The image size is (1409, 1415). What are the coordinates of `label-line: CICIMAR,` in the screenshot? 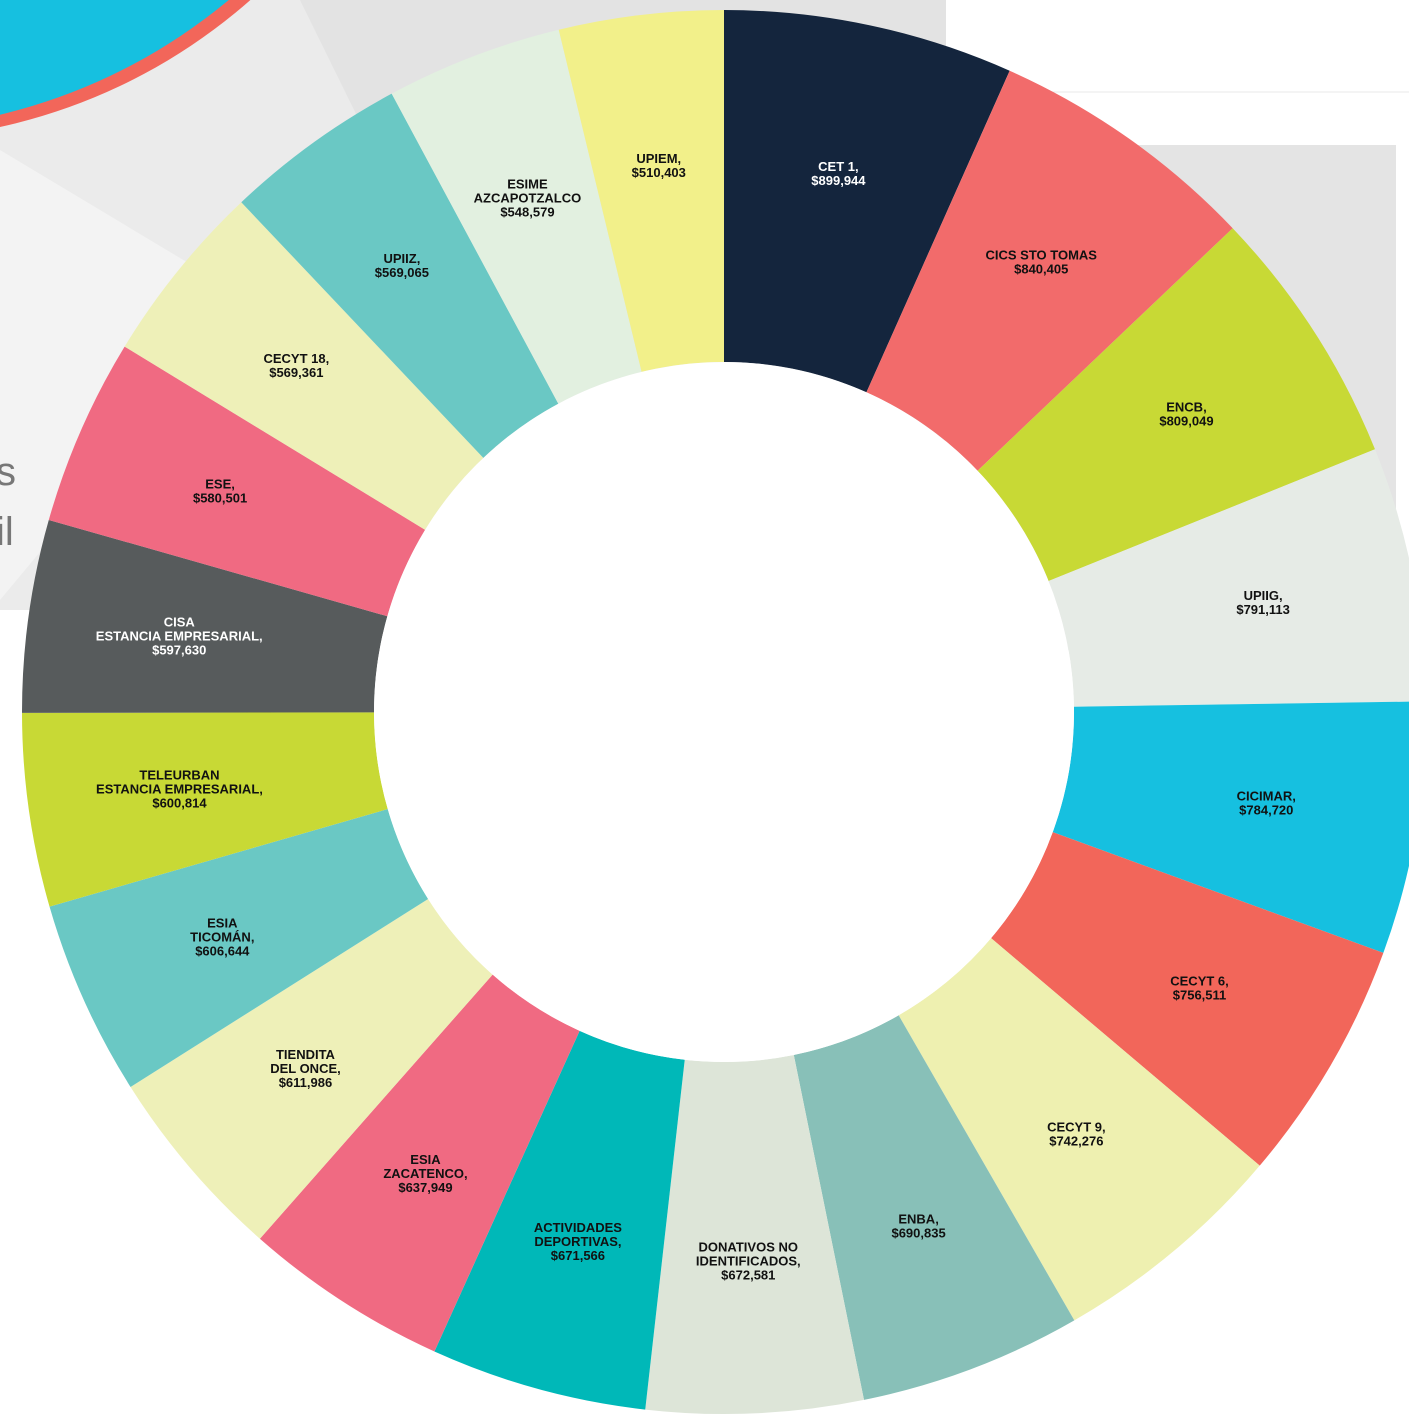 It's located at (1266, 796).